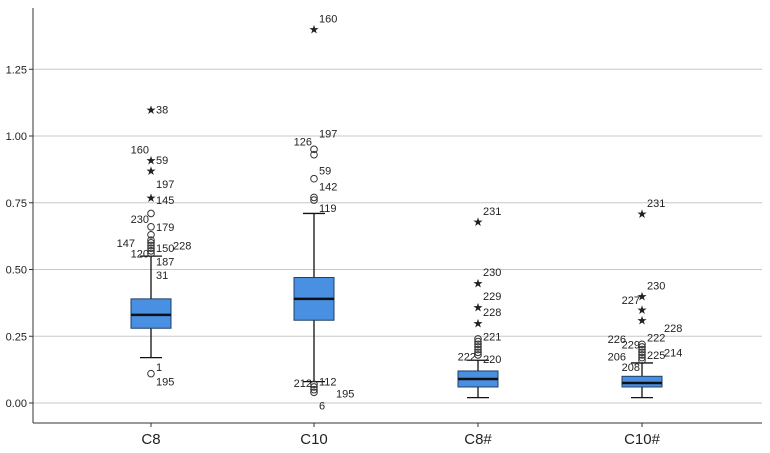  What do you see at coordinates (16, 137) in the screenshot?
I see `y-tick-label: 1.00` at bounding box center [16, 137].